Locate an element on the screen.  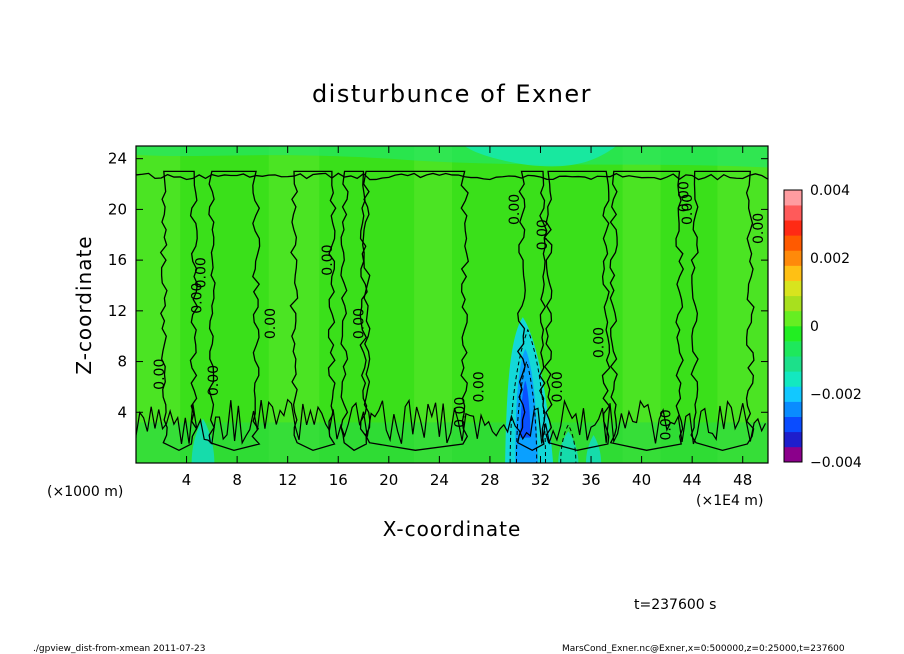
x-tick-label: 24 is located at coordinates (439, 480).